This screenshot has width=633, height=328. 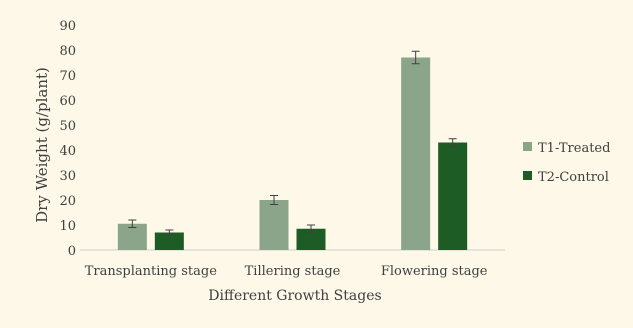 What do you see at coordinates (67, 176) in the screenshot?
I see `y-tick-label: 30` at bounding box center [67, 176].